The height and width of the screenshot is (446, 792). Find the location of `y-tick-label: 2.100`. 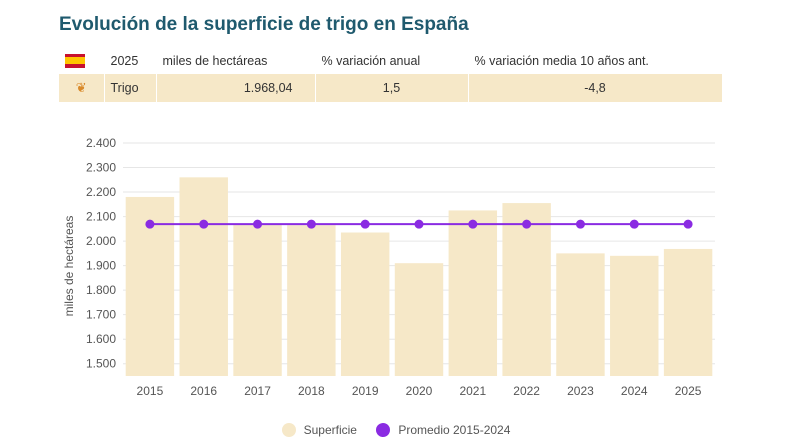

y-tick-label: 2.100 is located at coordinates (101, 217).